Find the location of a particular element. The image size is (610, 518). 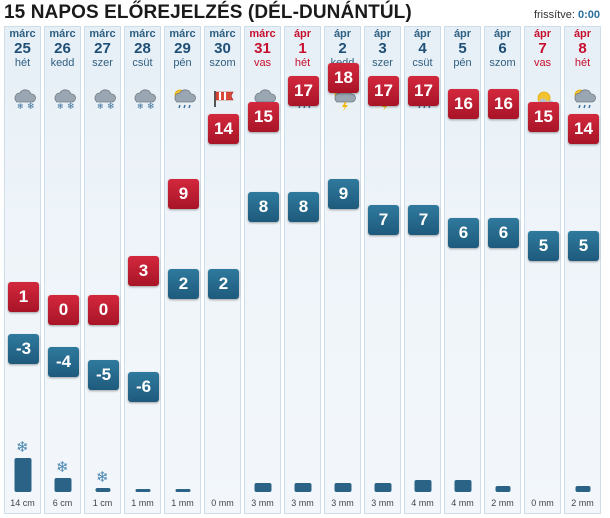

day-number: 4 is located at coordinates (422, 48).